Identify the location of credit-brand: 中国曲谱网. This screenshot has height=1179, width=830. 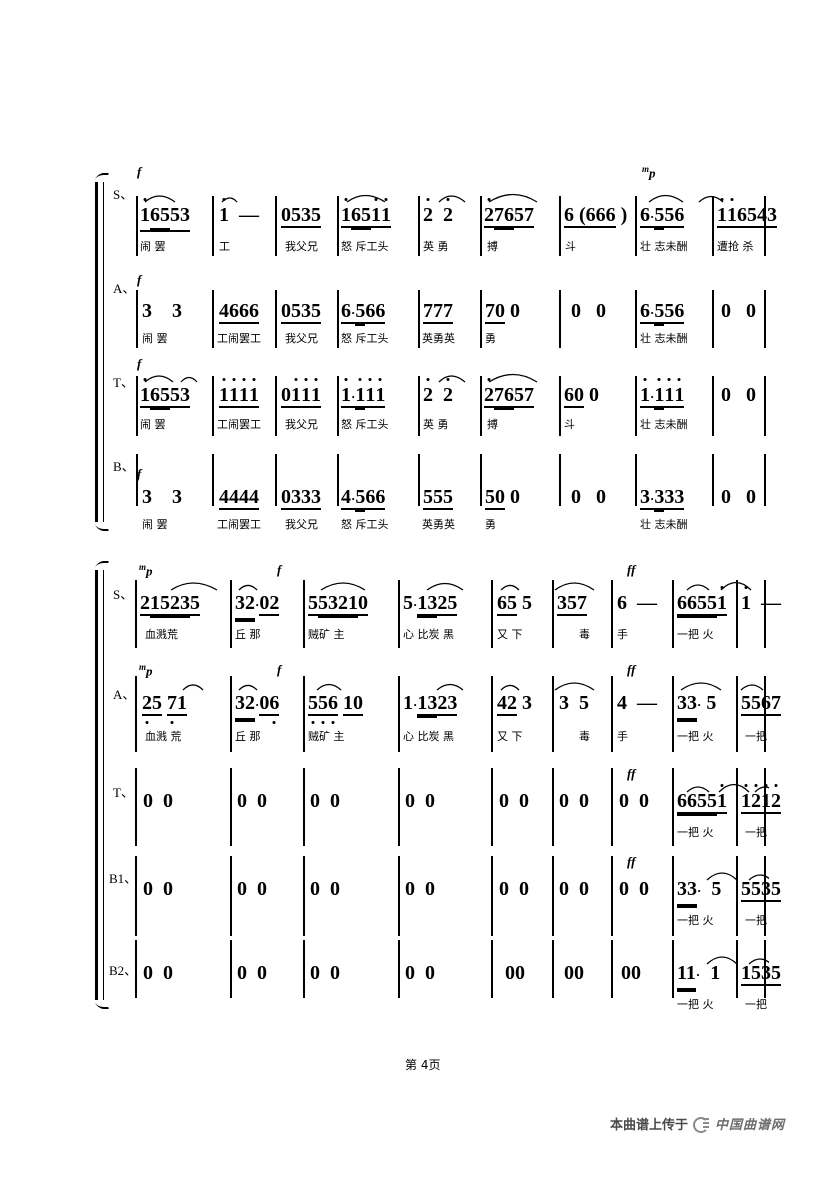
(750, 1125).